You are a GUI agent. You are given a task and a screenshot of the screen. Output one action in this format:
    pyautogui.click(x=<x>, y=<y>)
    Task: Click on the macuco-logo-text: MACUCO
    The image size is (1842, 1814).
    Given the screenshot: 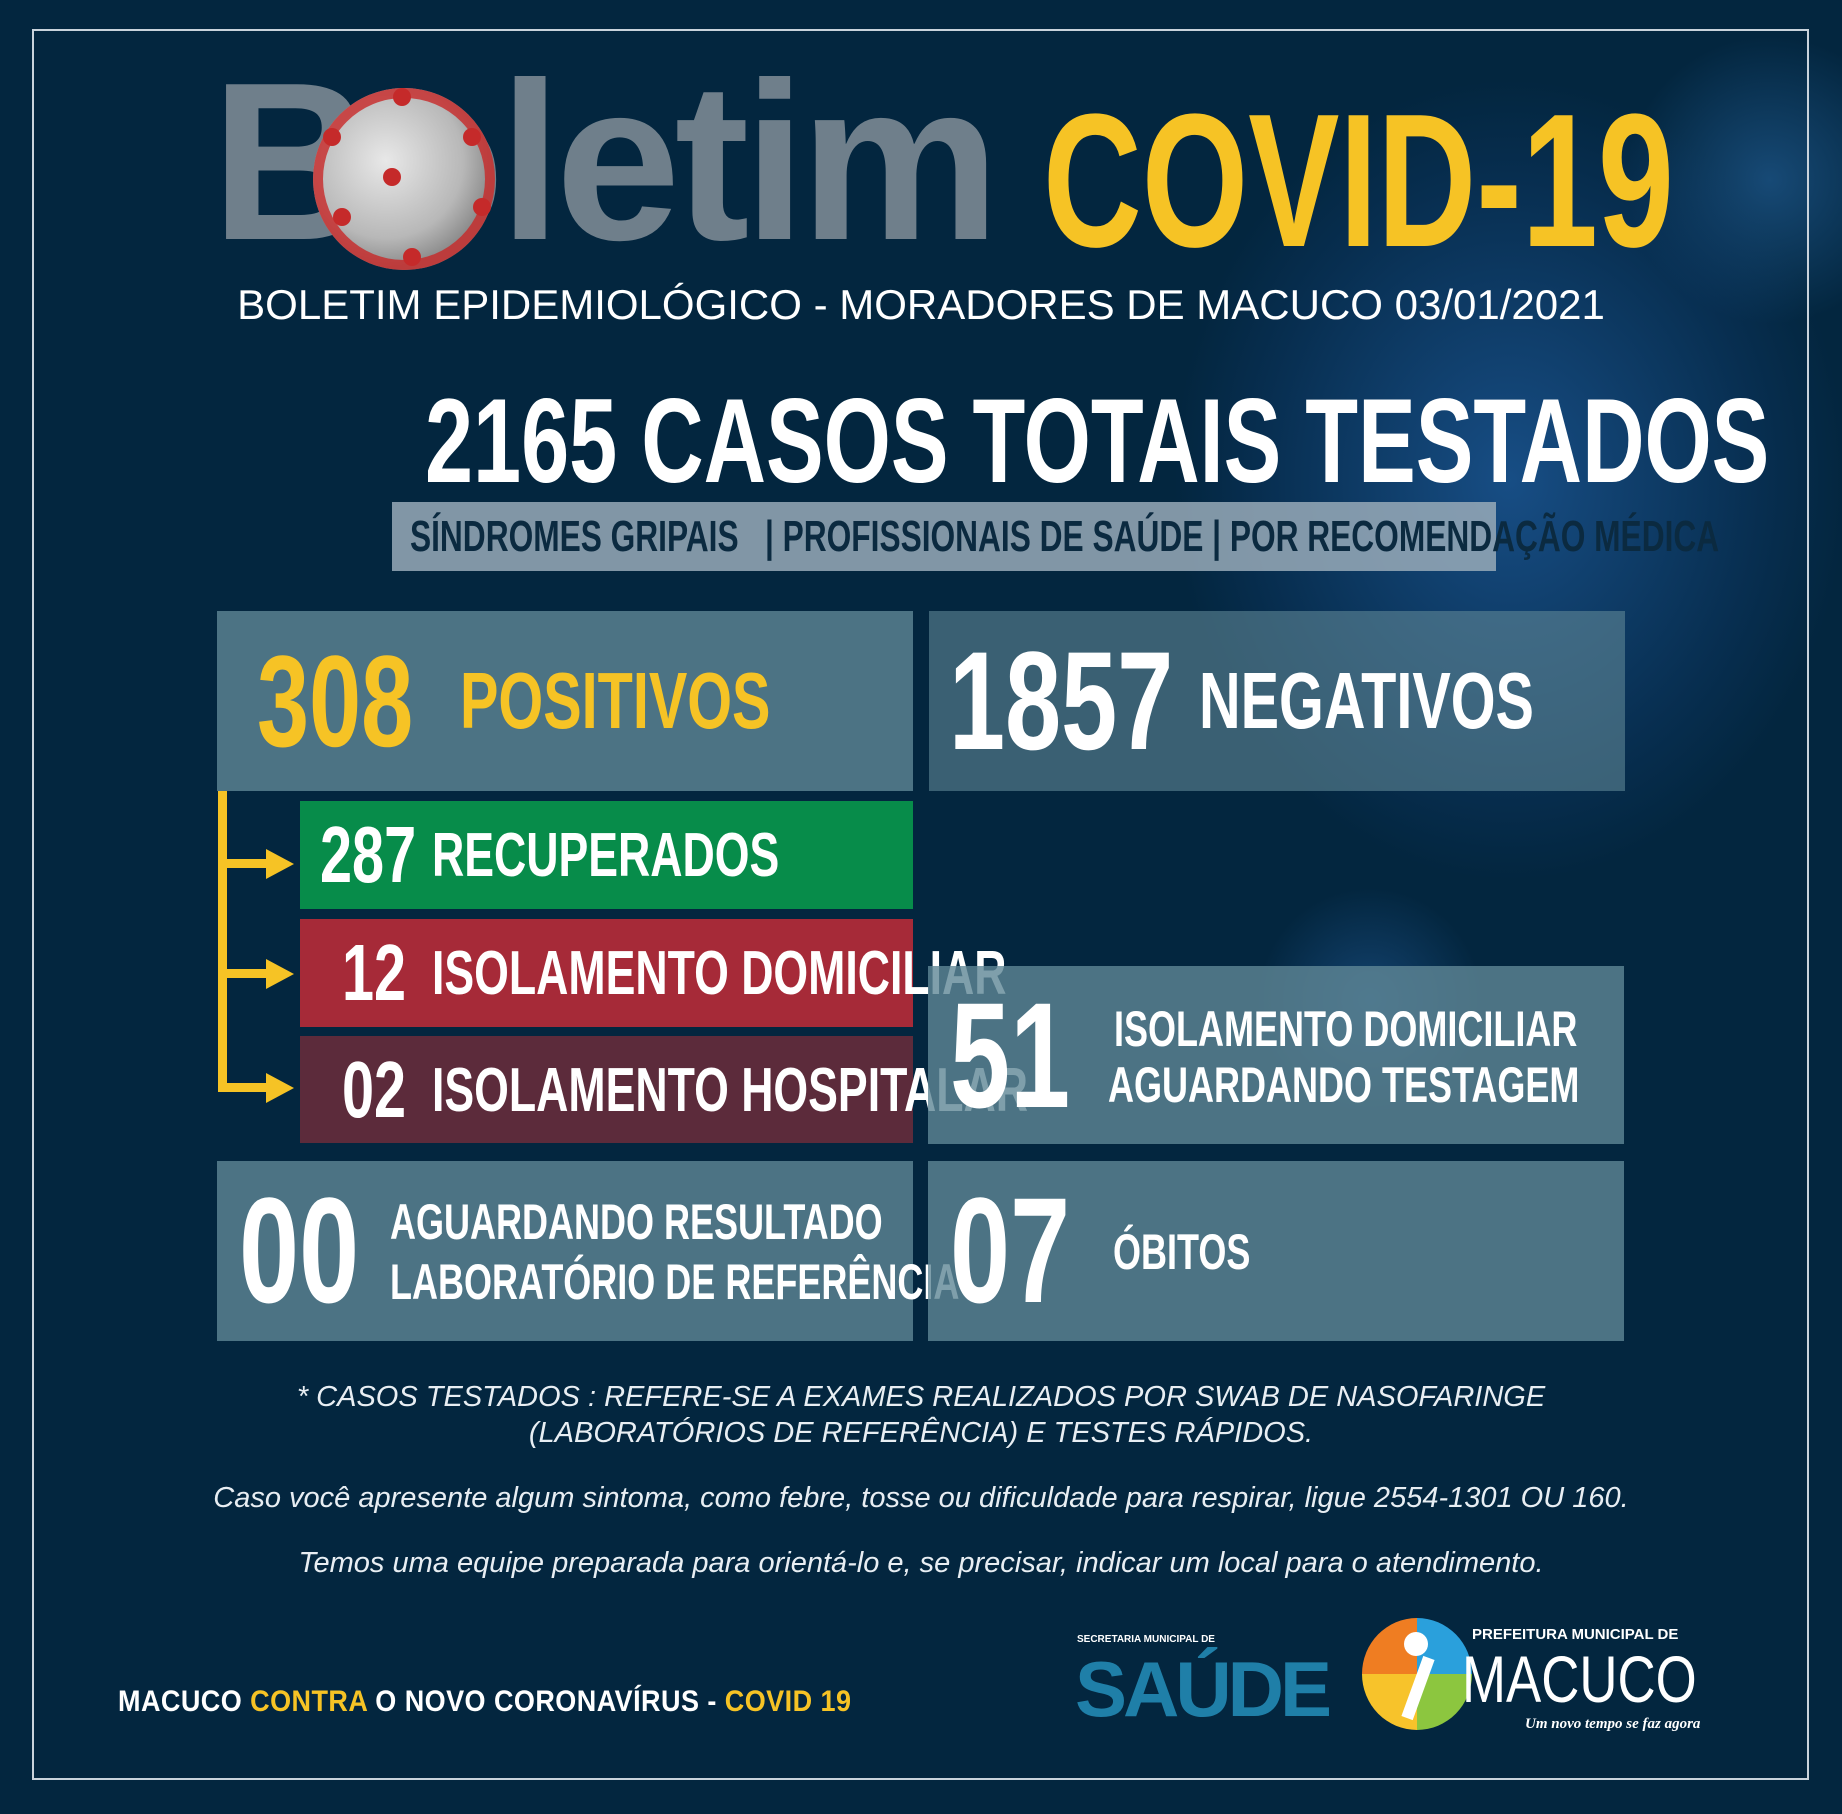 What is the action you would take?
    pyautogui.click(x=1579, y=1679)
    